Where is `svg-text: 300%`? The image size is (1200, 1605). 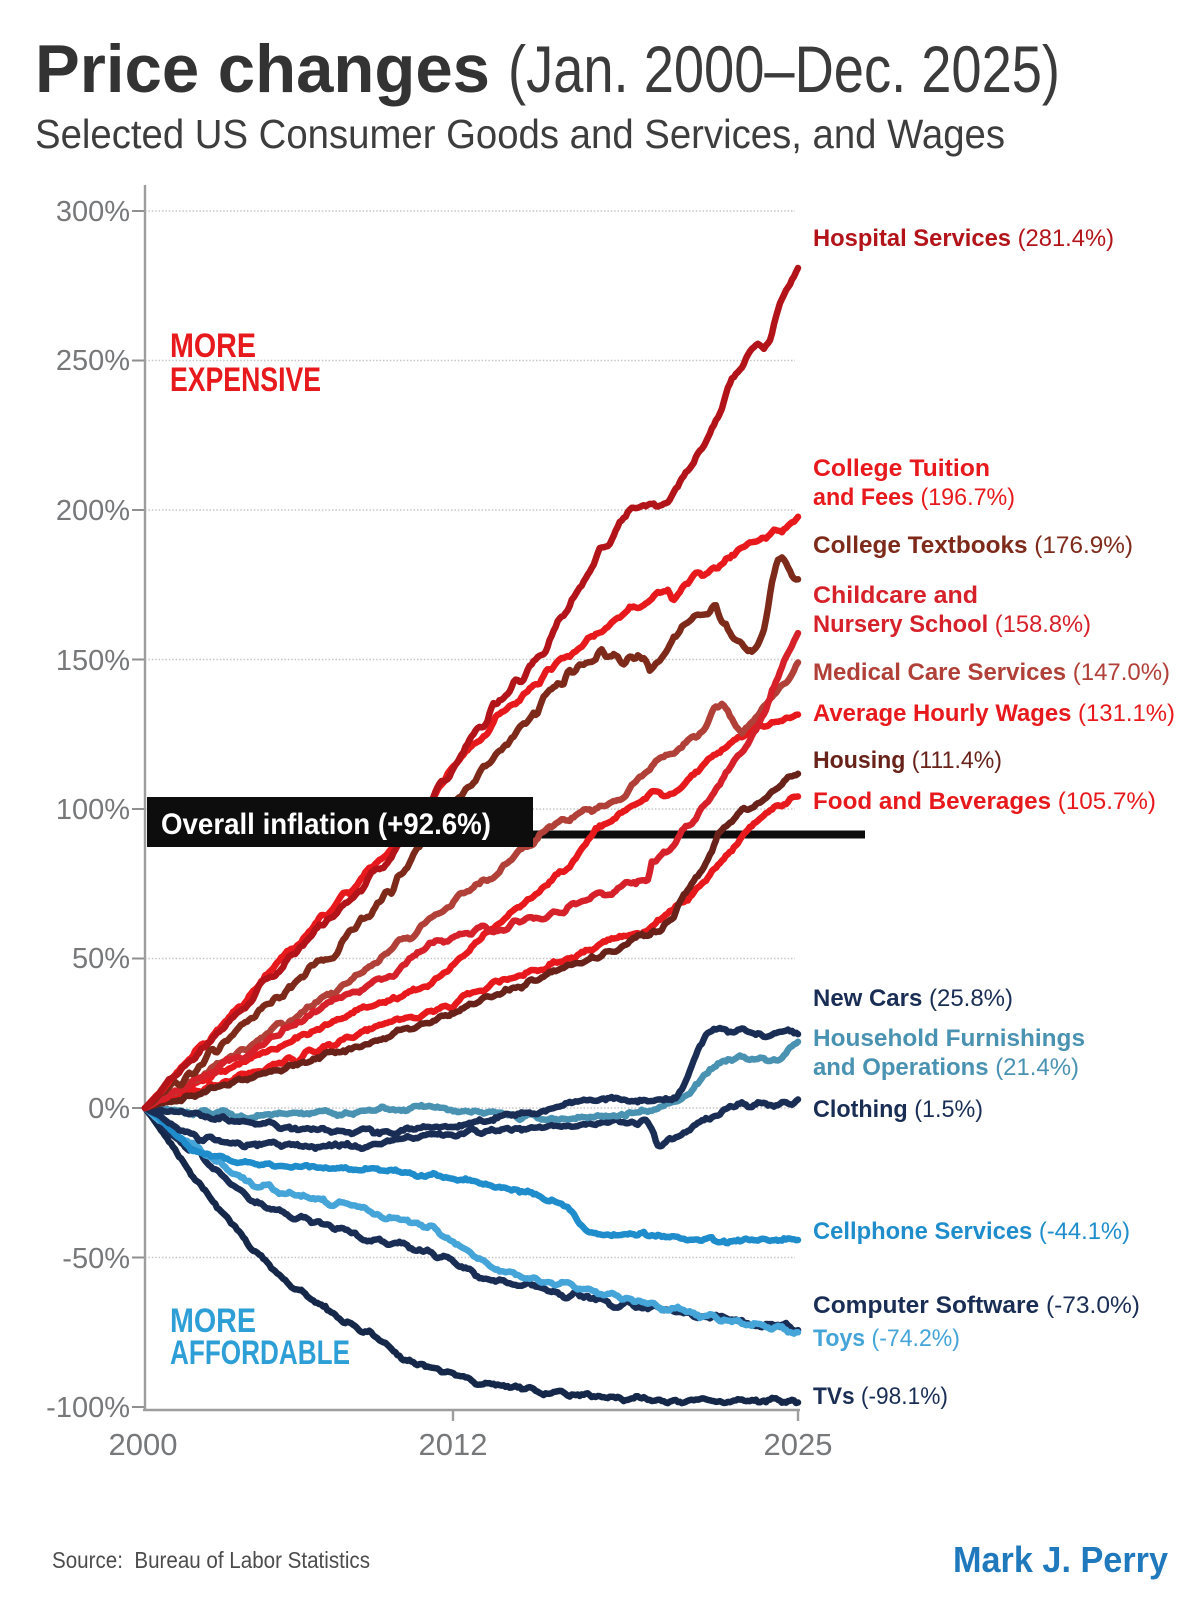
svg-text: 300% is located at coordinates (93, 212).